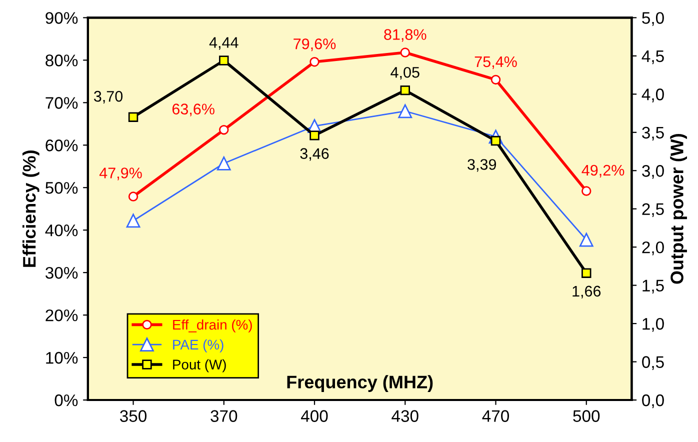 The image size is (698, 442). What do you see at coordinates (62, 358) in the screenshot?
I see `y-tick-label: 10%` at bounding box center [62, 358].